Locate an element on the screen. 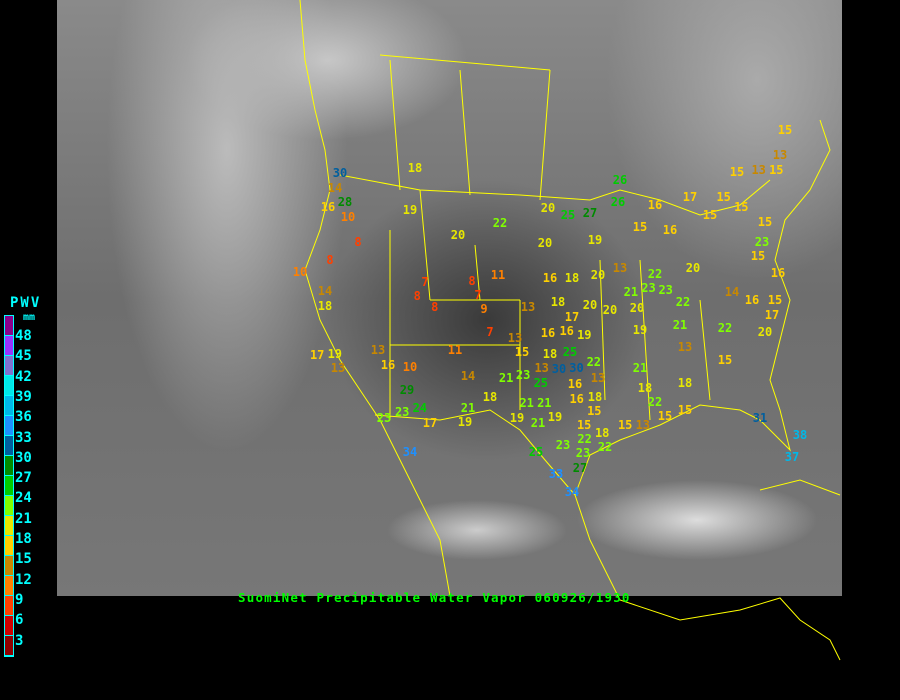  legend-label: 39 is located at coordinates (23, 396).